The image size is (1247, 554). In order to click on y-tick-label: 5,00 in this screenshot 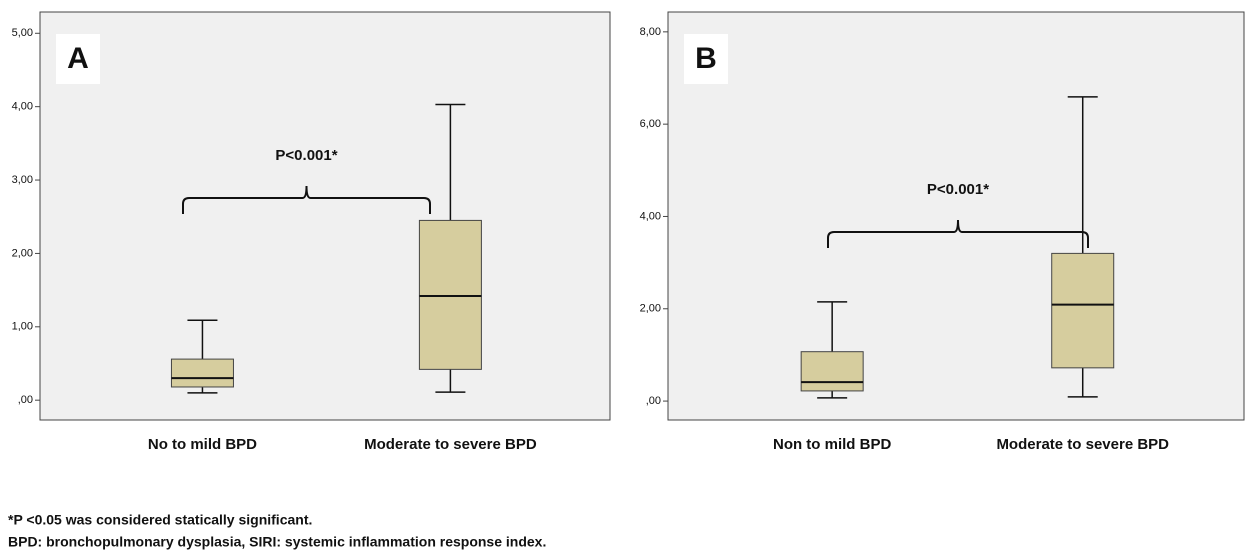, I will do `click(22, 33)`.